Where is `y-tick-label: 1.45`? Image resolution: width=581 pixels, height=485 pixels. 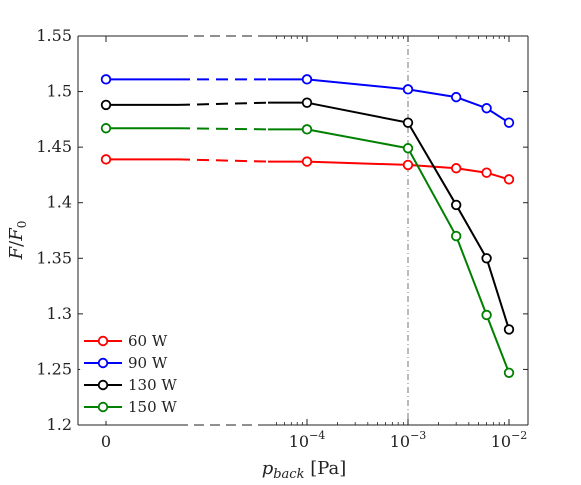
y-tick-label: 1.45 is located at coordinates (54, 146).